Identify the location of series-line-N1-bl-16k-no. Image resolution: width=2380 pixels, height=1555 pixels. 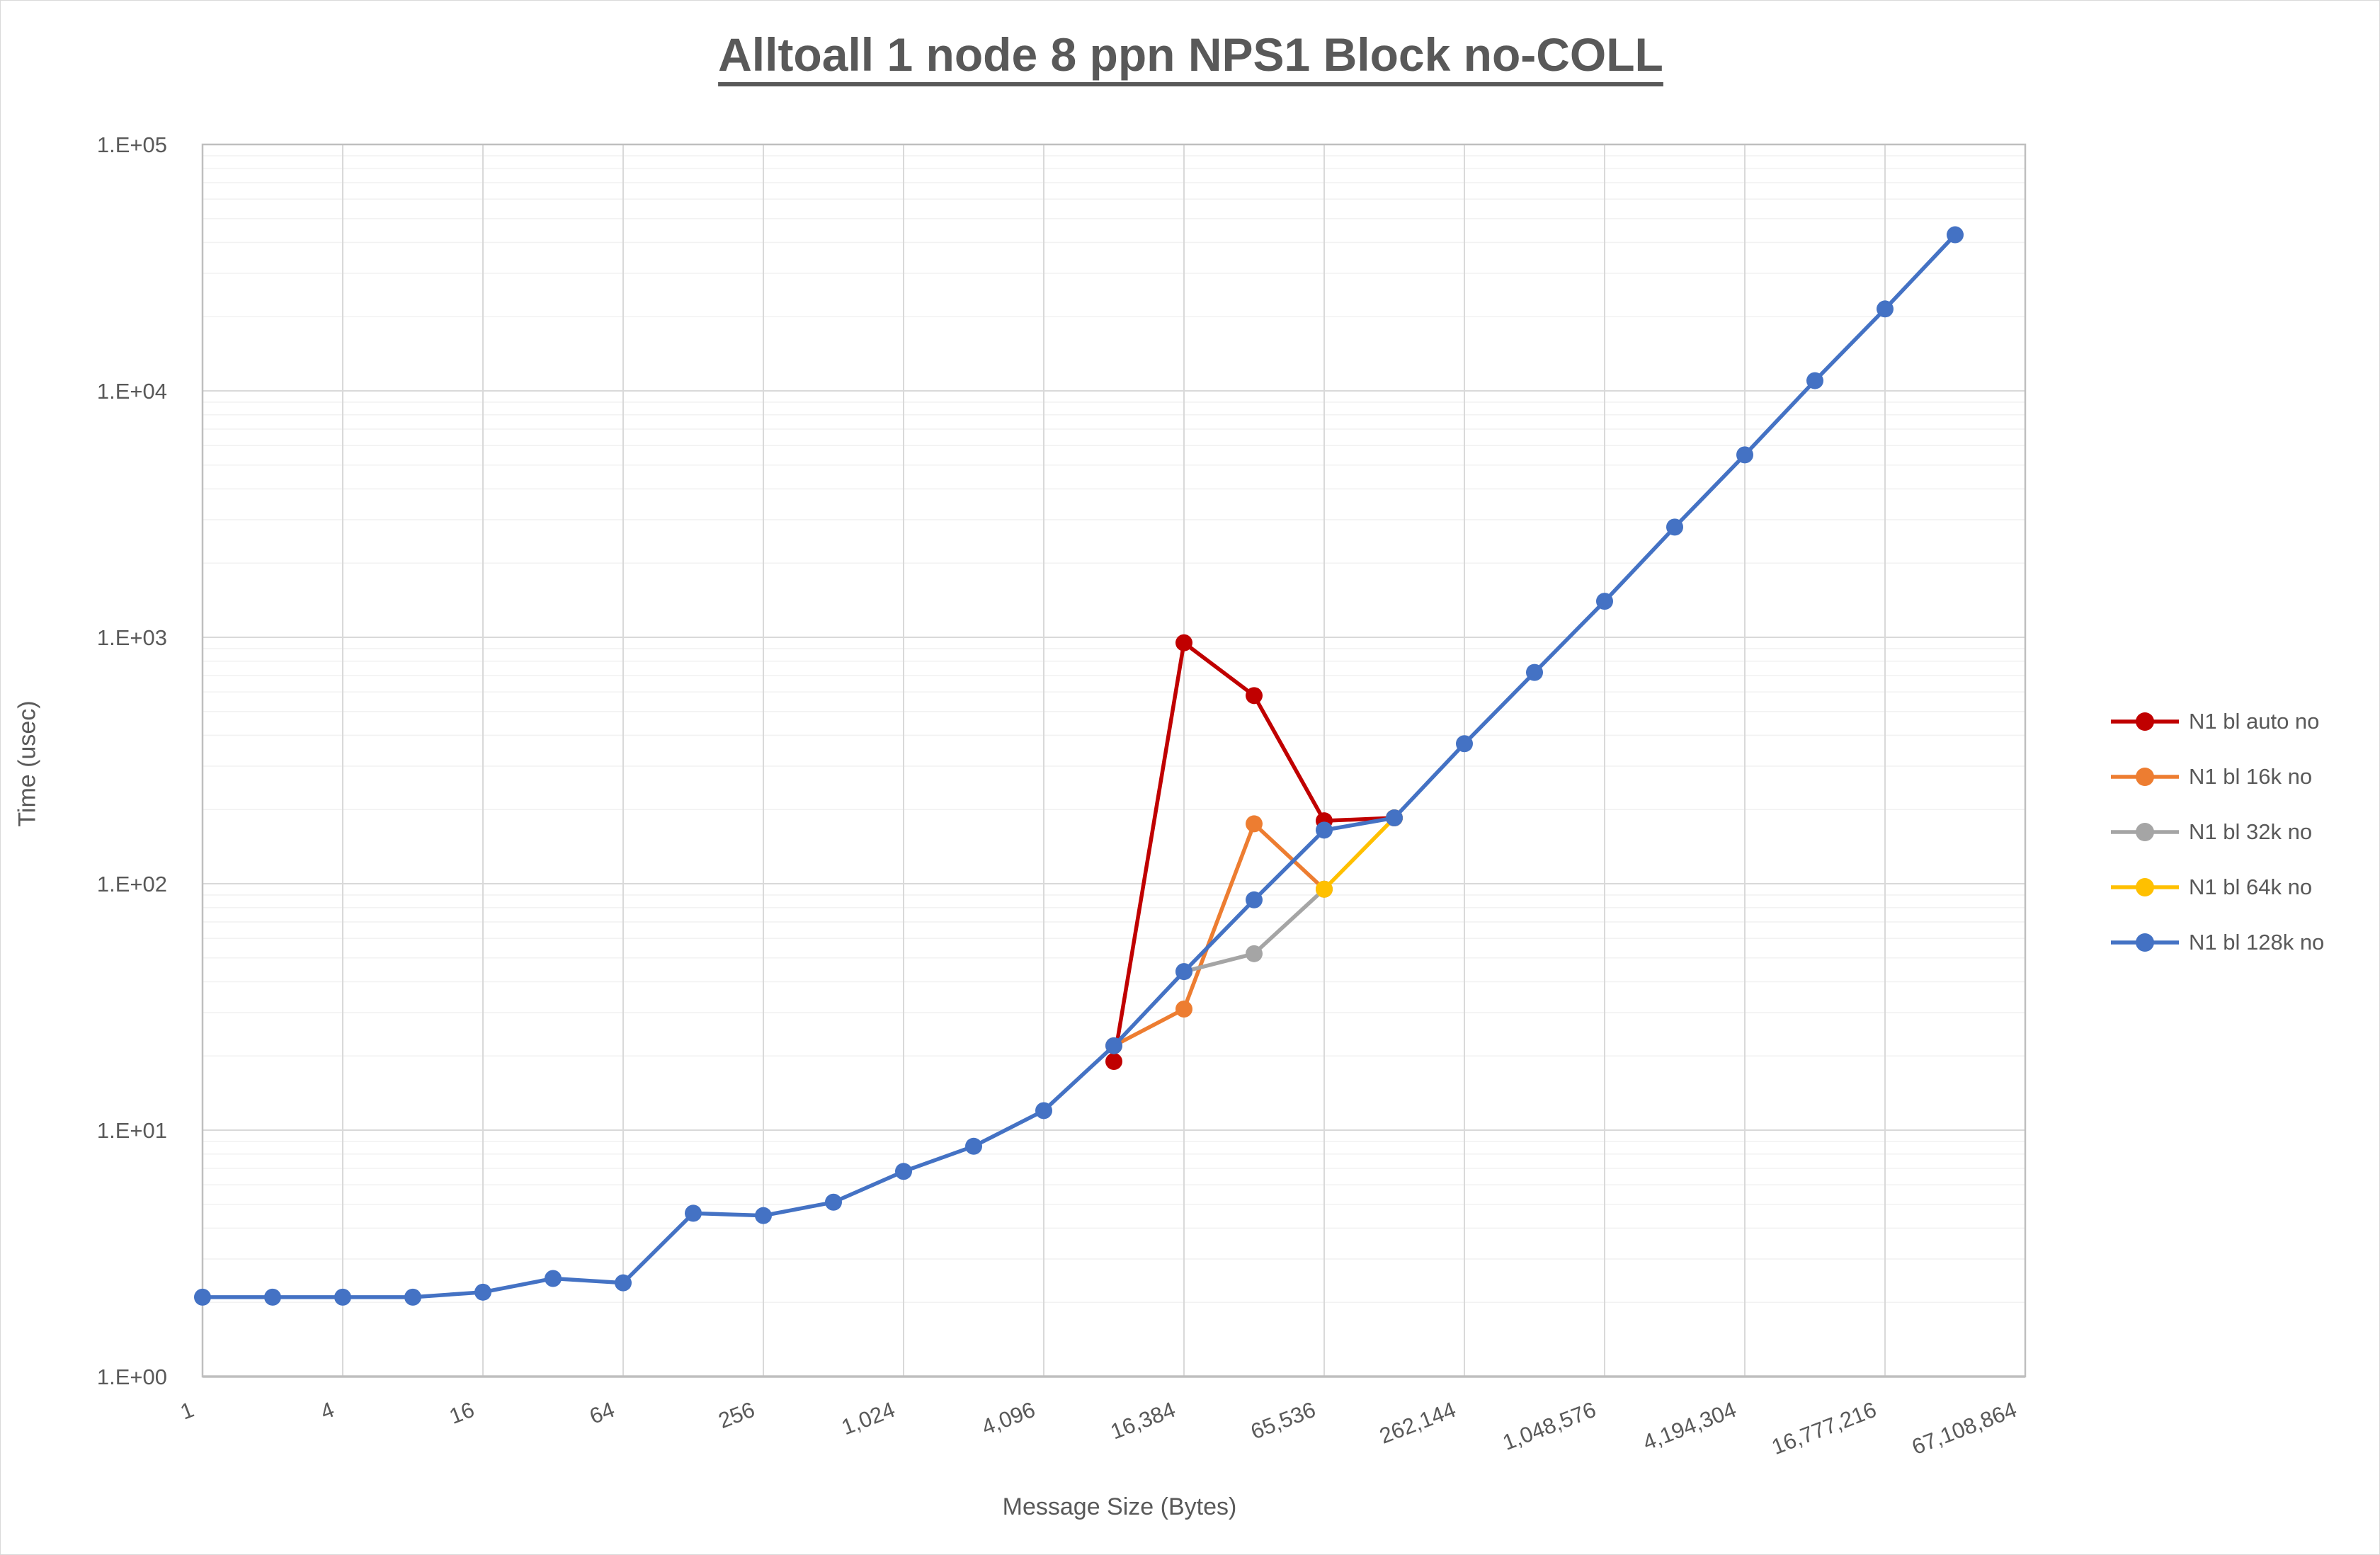
(1219, 935).